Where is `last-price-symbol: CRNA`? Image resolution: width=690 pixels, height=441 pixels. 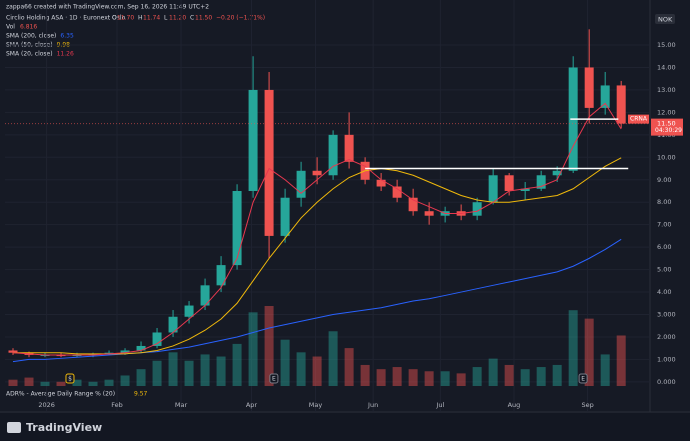 last-price-symbol: CRNA is located at coordinates (639, 119).